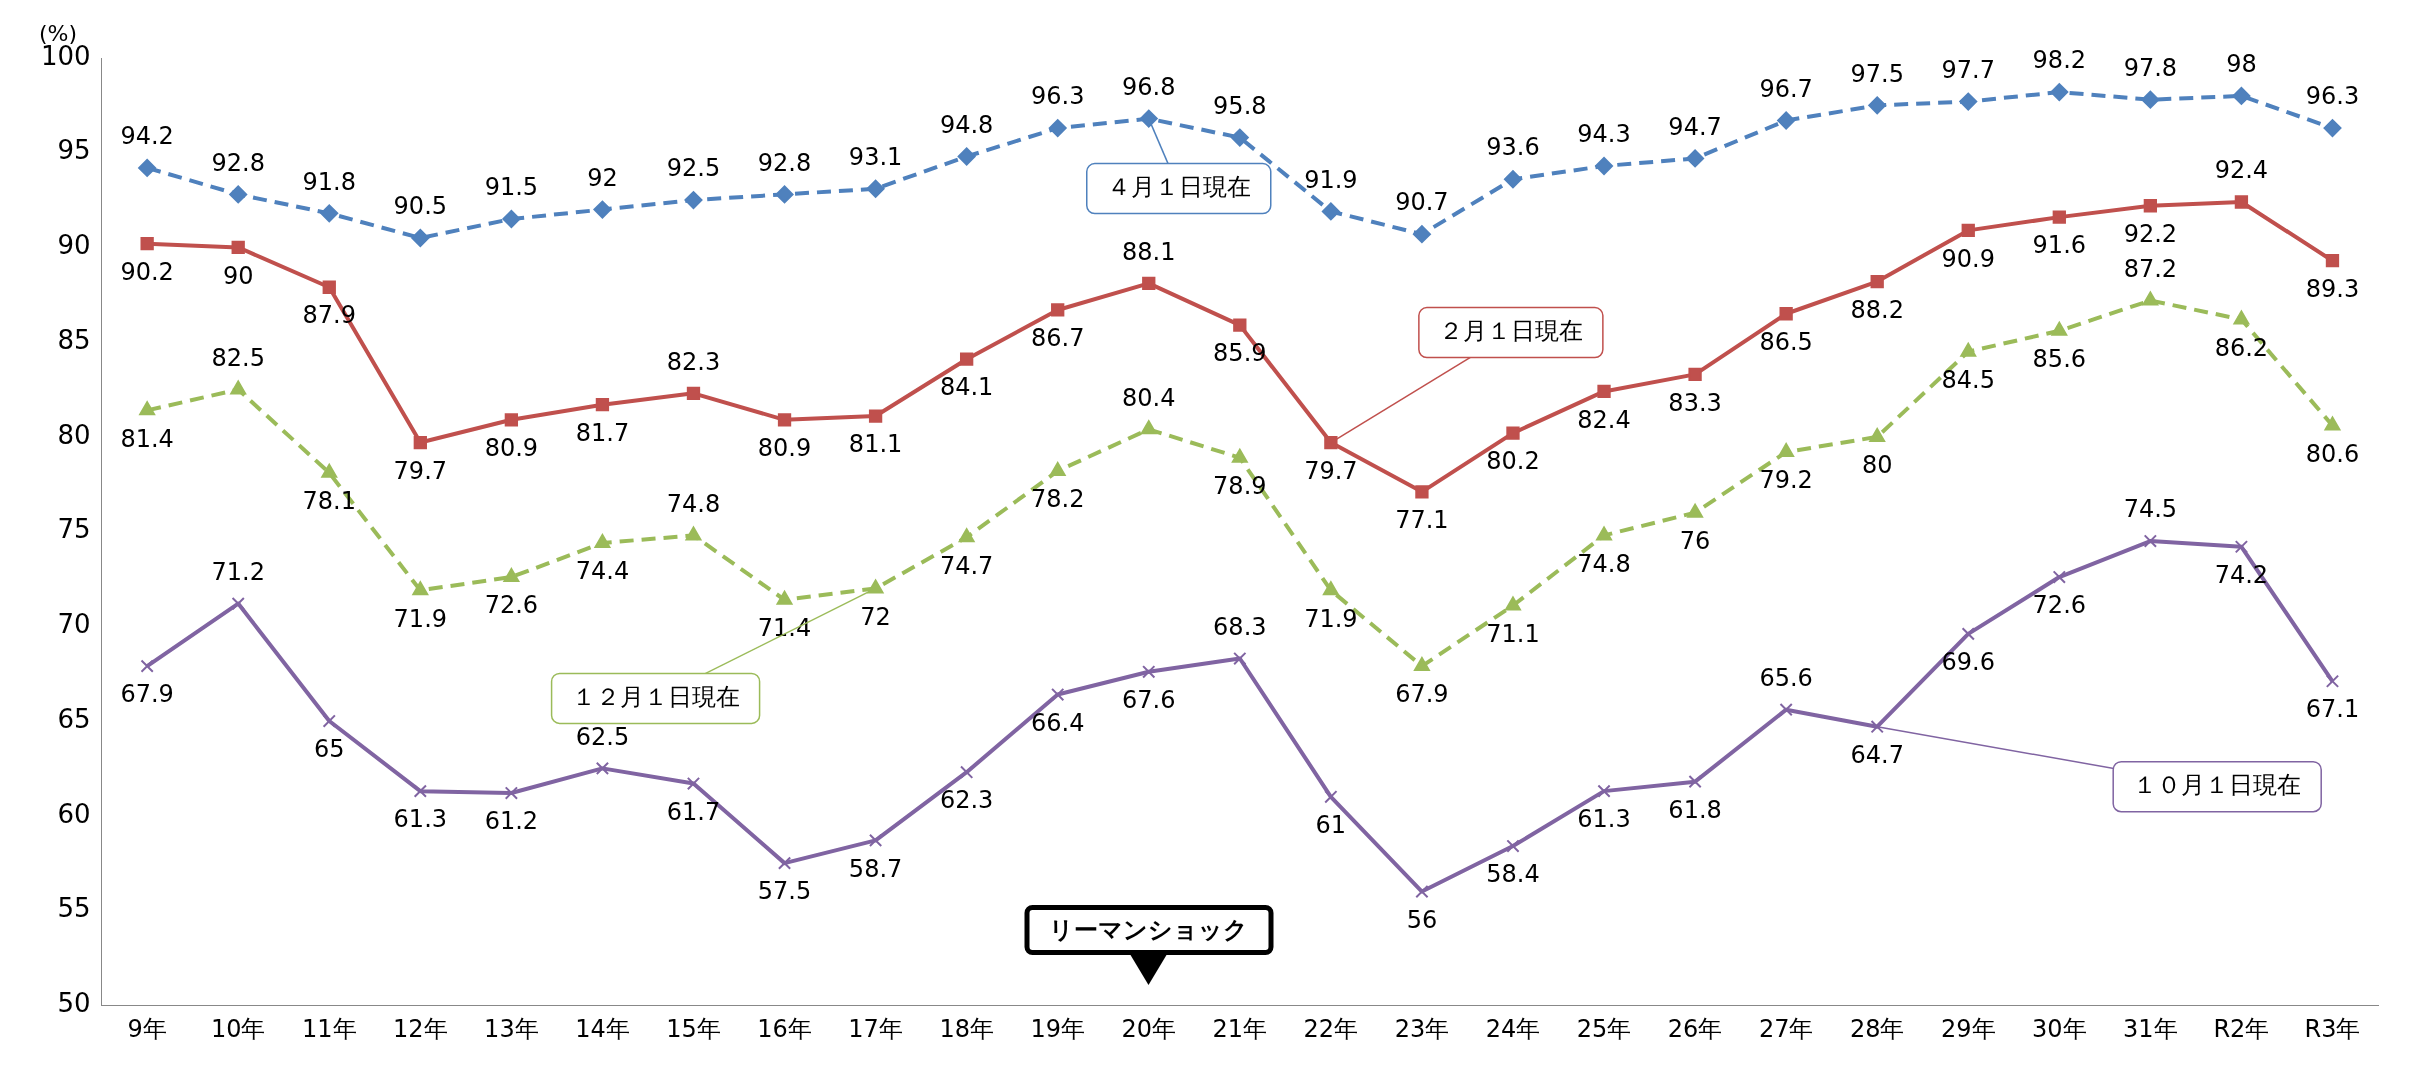 The height and width of the screenshot is (1067, 2420). I want to click on data-label: 86.5, so click(1786, 341).